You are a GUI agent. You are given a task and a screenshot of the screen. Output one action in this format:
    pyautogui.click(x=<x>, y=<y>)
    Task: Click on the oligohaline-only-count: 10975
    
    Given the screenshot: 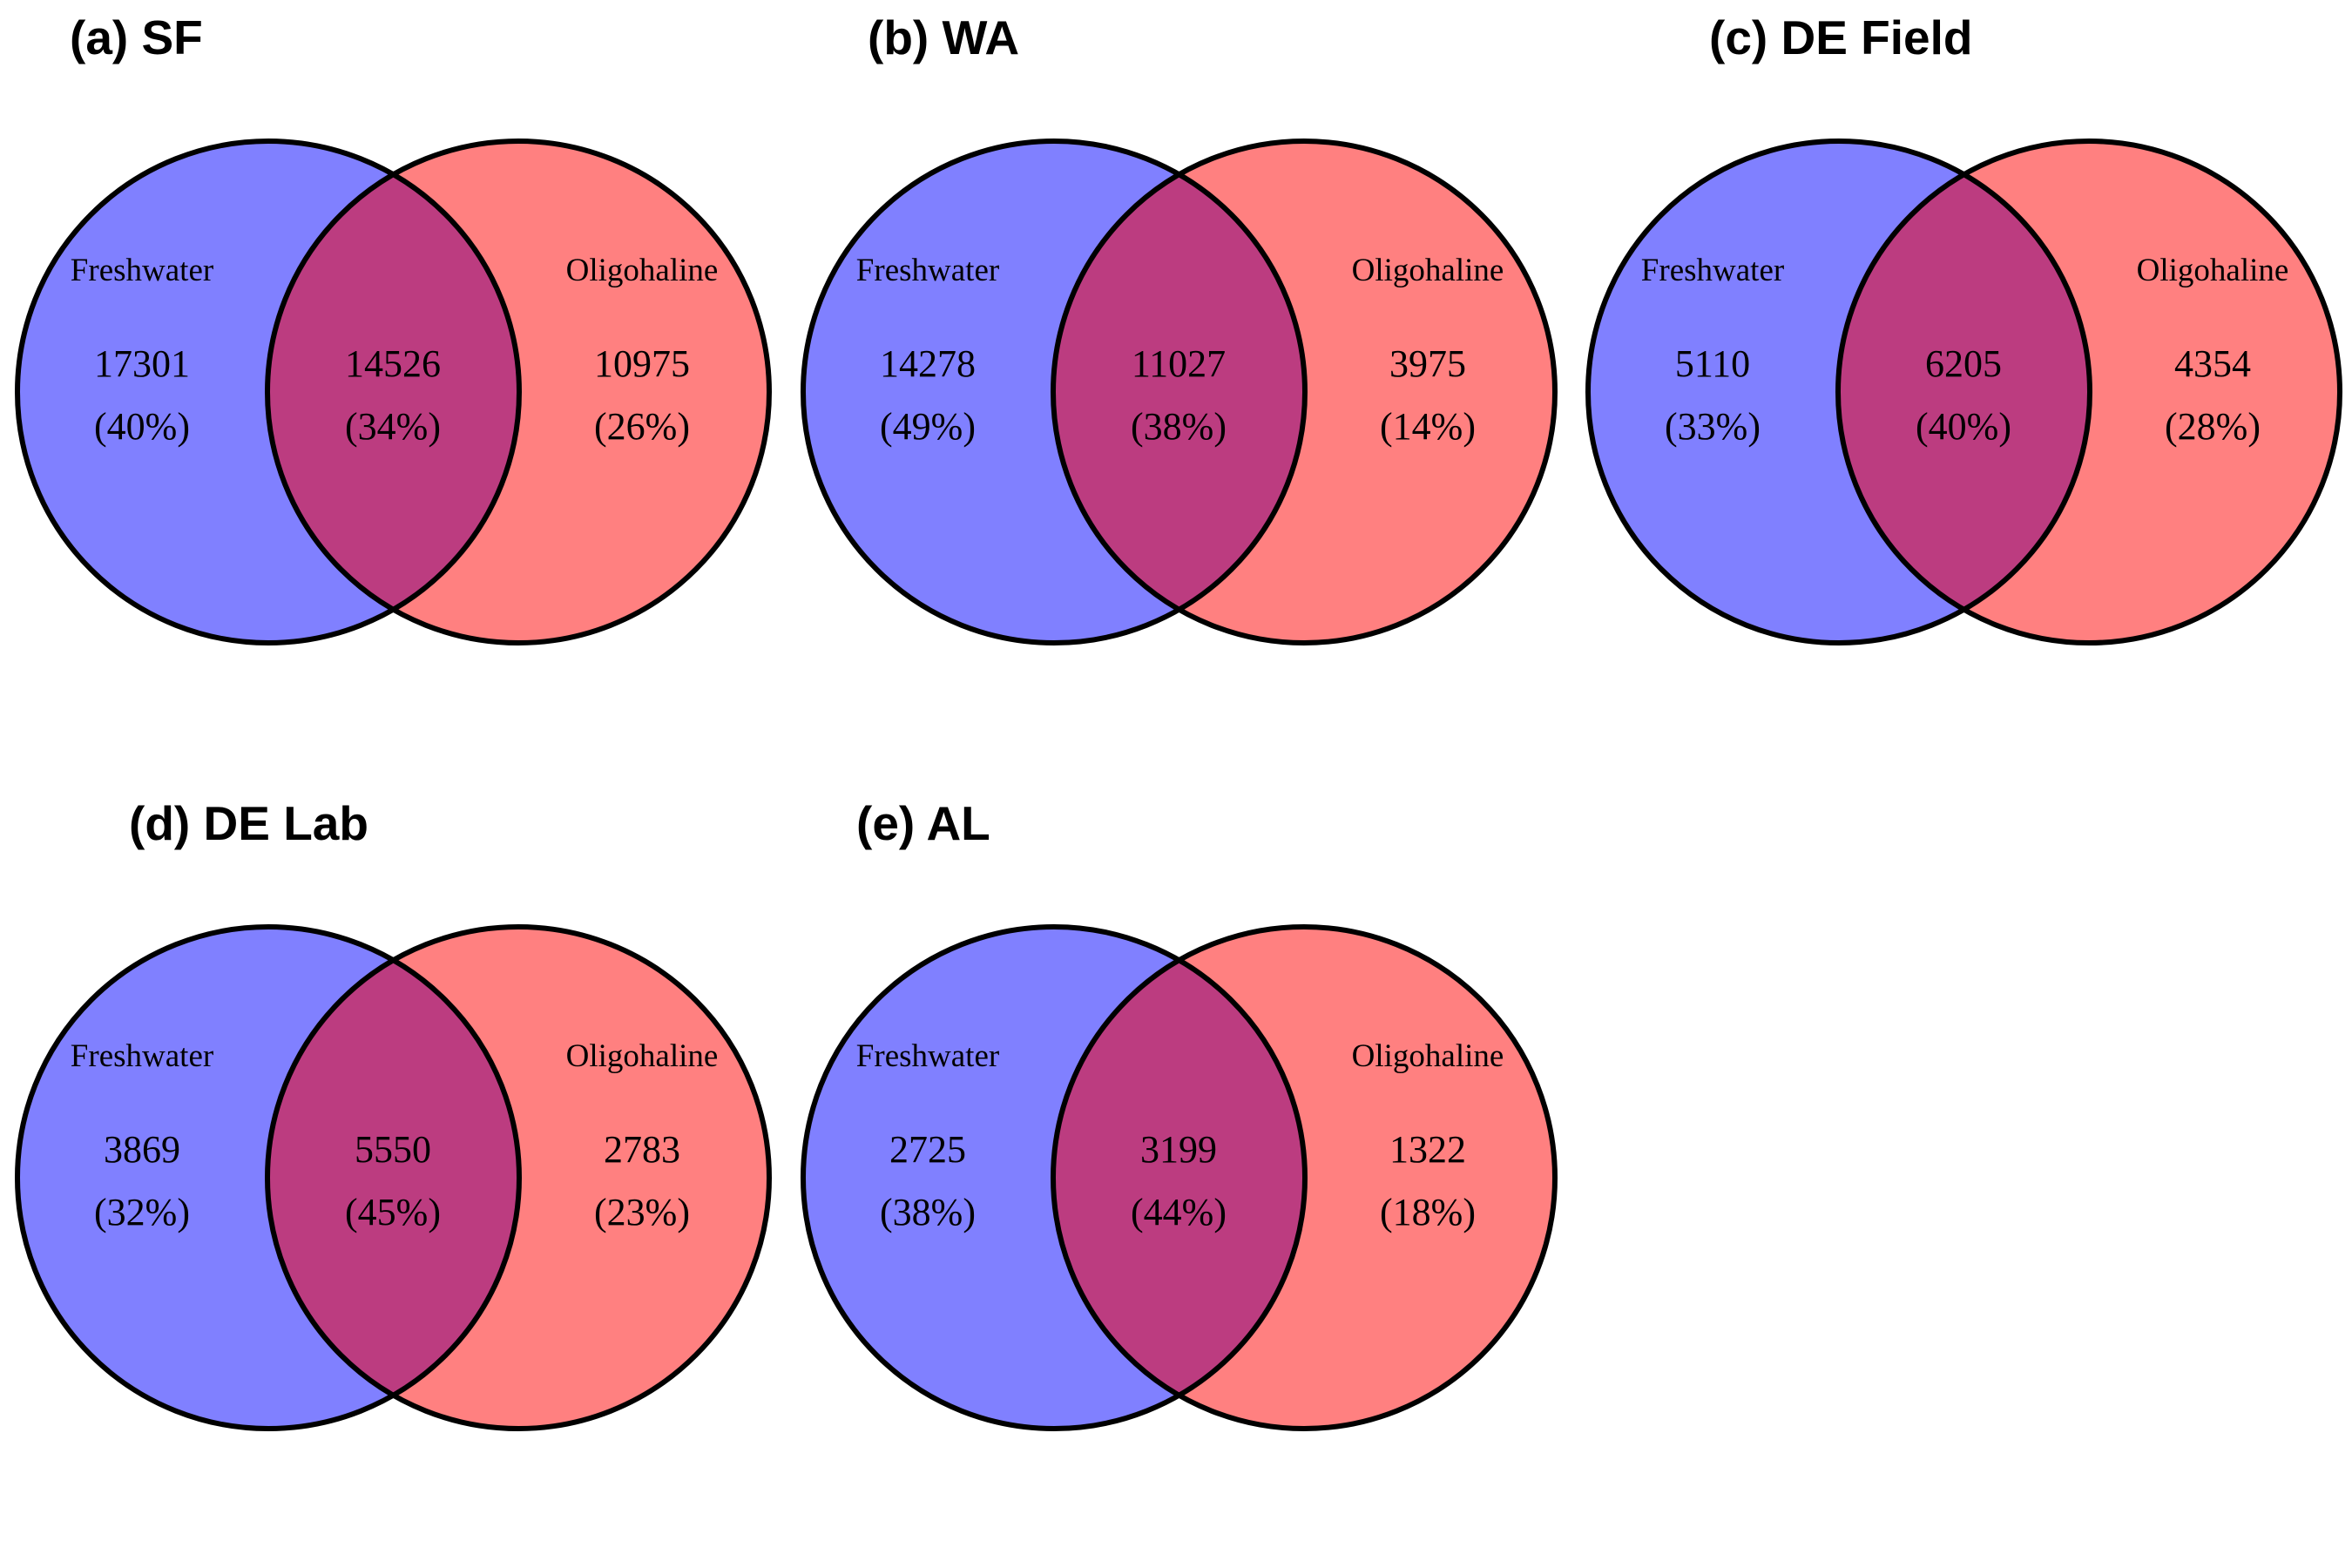 What is the action you would take?
    pyautogui.click(x=642, y=363)
    